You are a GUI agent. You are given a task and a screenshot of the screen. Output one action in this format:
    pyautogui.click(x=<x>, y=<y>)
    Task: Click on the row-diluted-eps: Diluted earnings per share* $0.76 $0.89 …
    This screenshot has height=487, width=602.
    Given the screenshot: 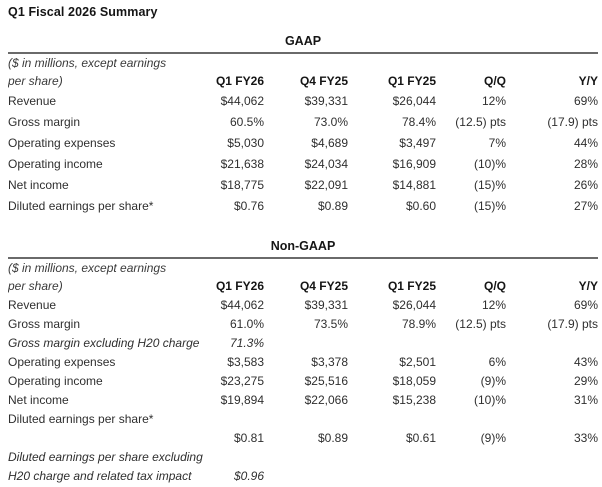 What is the action you would take?
    pyautogui.click(x=303, y=205)
    